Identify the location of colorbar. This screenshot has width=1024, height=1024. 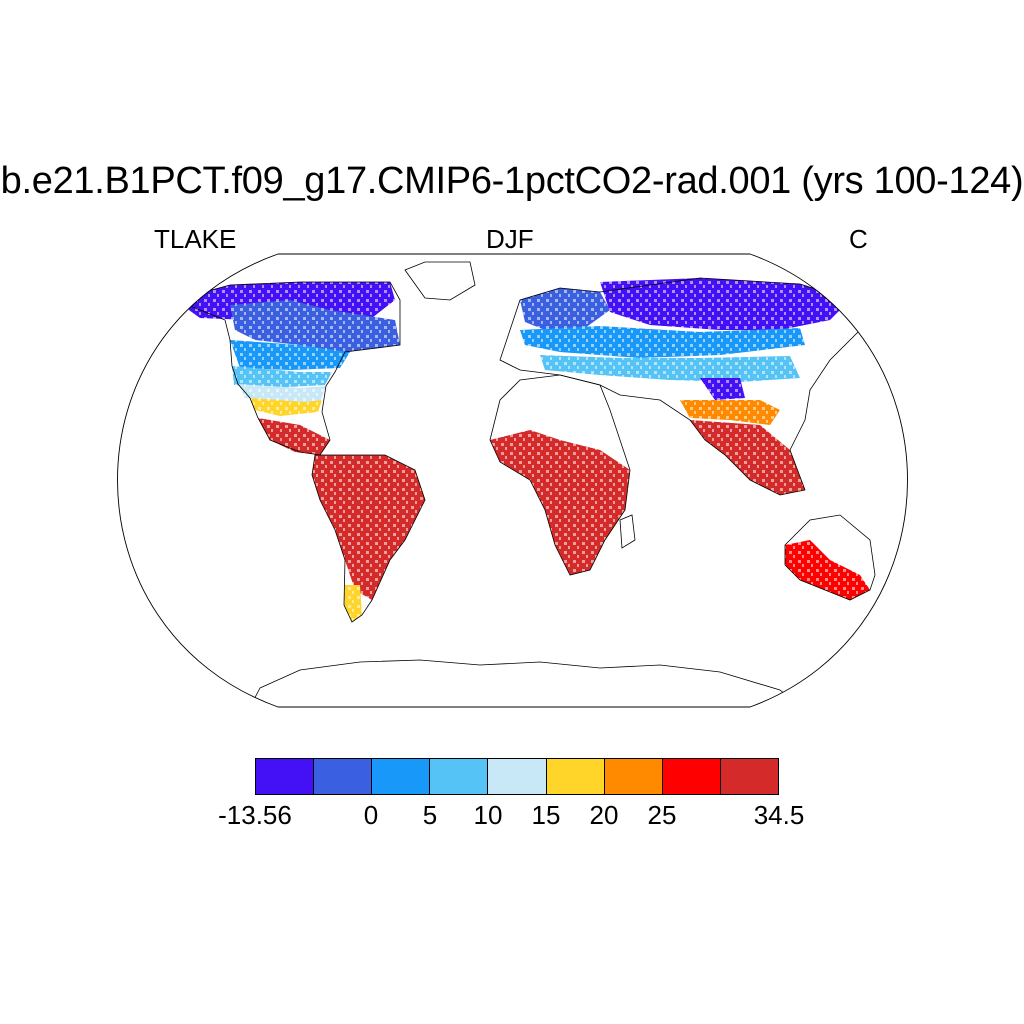
(517, 776).